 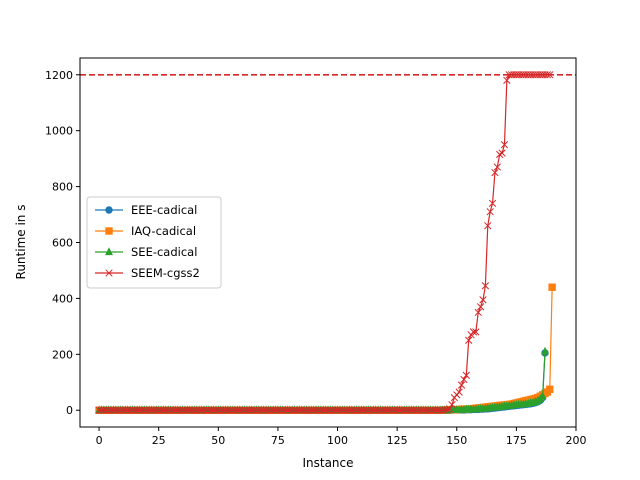 I want to click on y-tick-label: 0, so click(x=69, y=410).